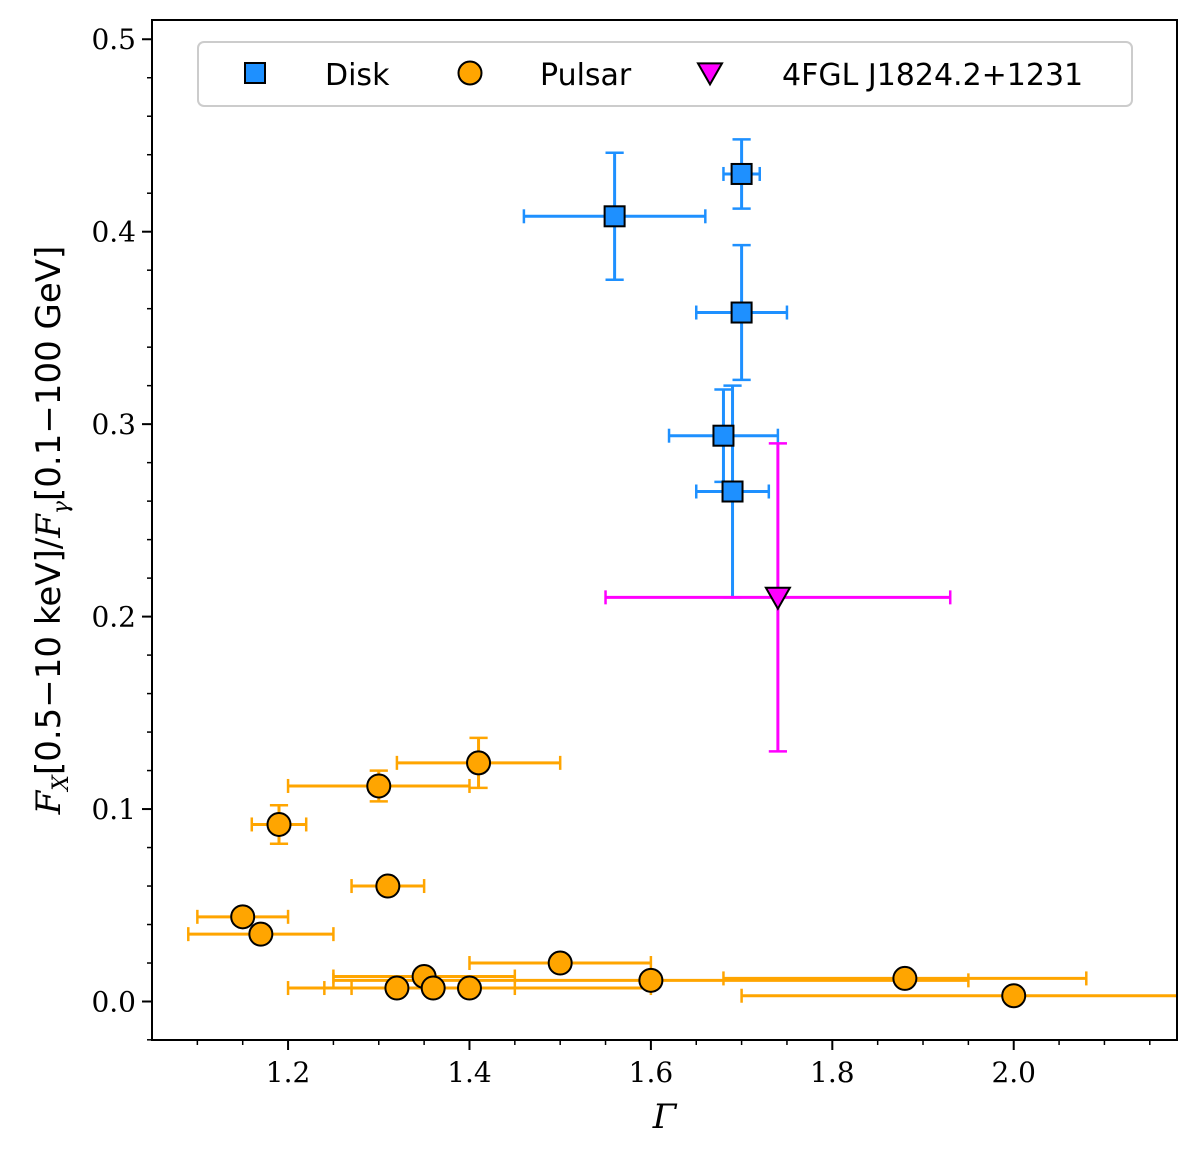  What do you see at coordinates (49, 526) in the screenshot?
I see `y-title-fg: F` at bounding box center [49, 526].